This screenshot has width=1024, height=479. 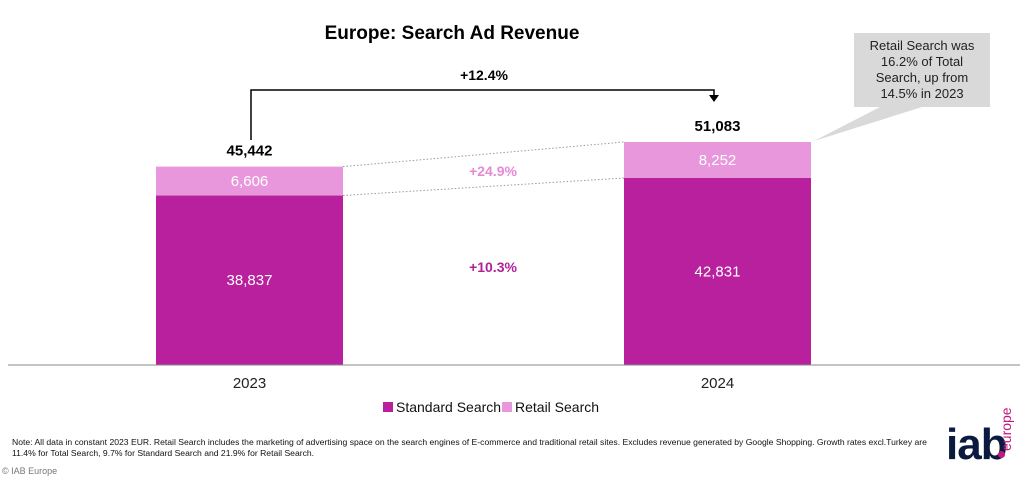 I want to click on total-label-2023: 45,442, so click(x=250, y=151).